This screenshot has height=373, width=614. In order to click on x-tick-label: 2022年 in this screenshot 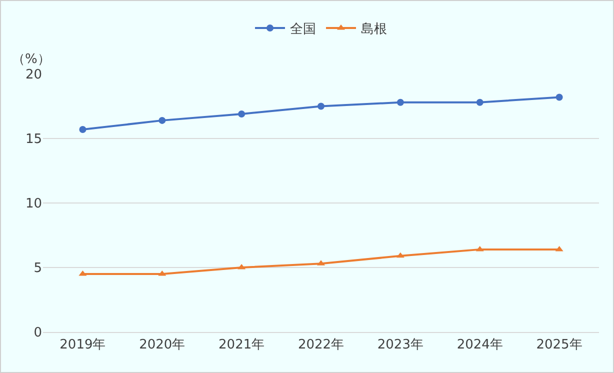, I will do `click(321, 345)`.